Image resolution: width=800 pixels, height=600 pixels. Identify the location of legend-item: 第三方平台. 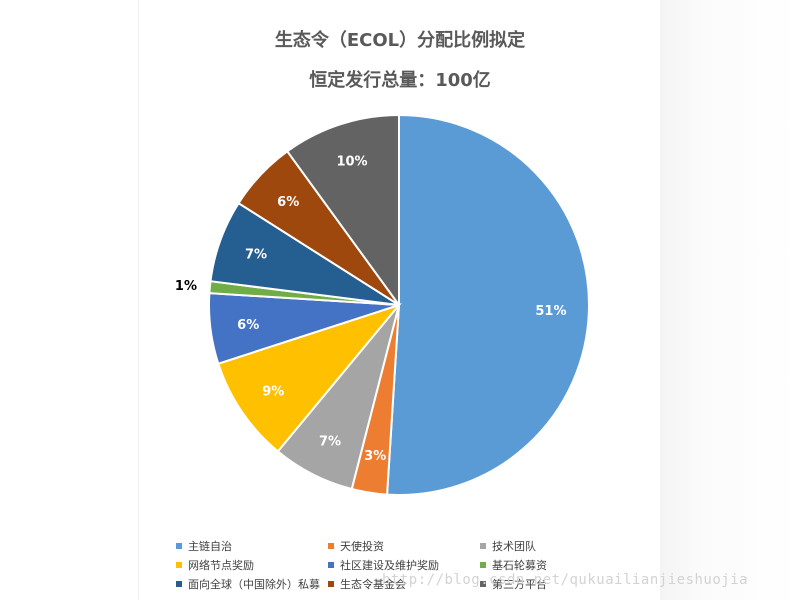
(556, 583).